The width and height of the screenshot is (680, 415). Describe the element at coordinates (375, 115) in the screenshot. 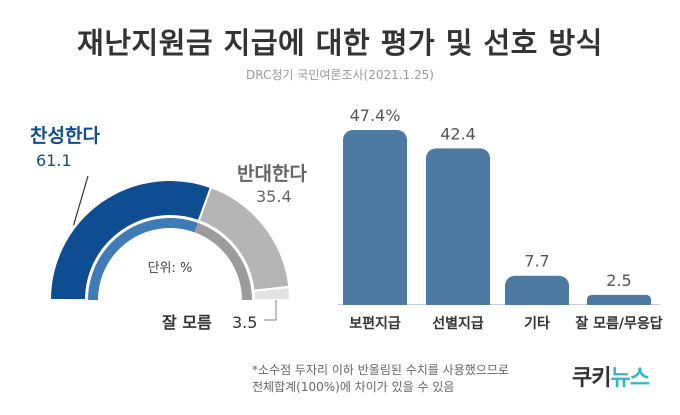

I see `bar-value-label-0: 47.4%` at that location.